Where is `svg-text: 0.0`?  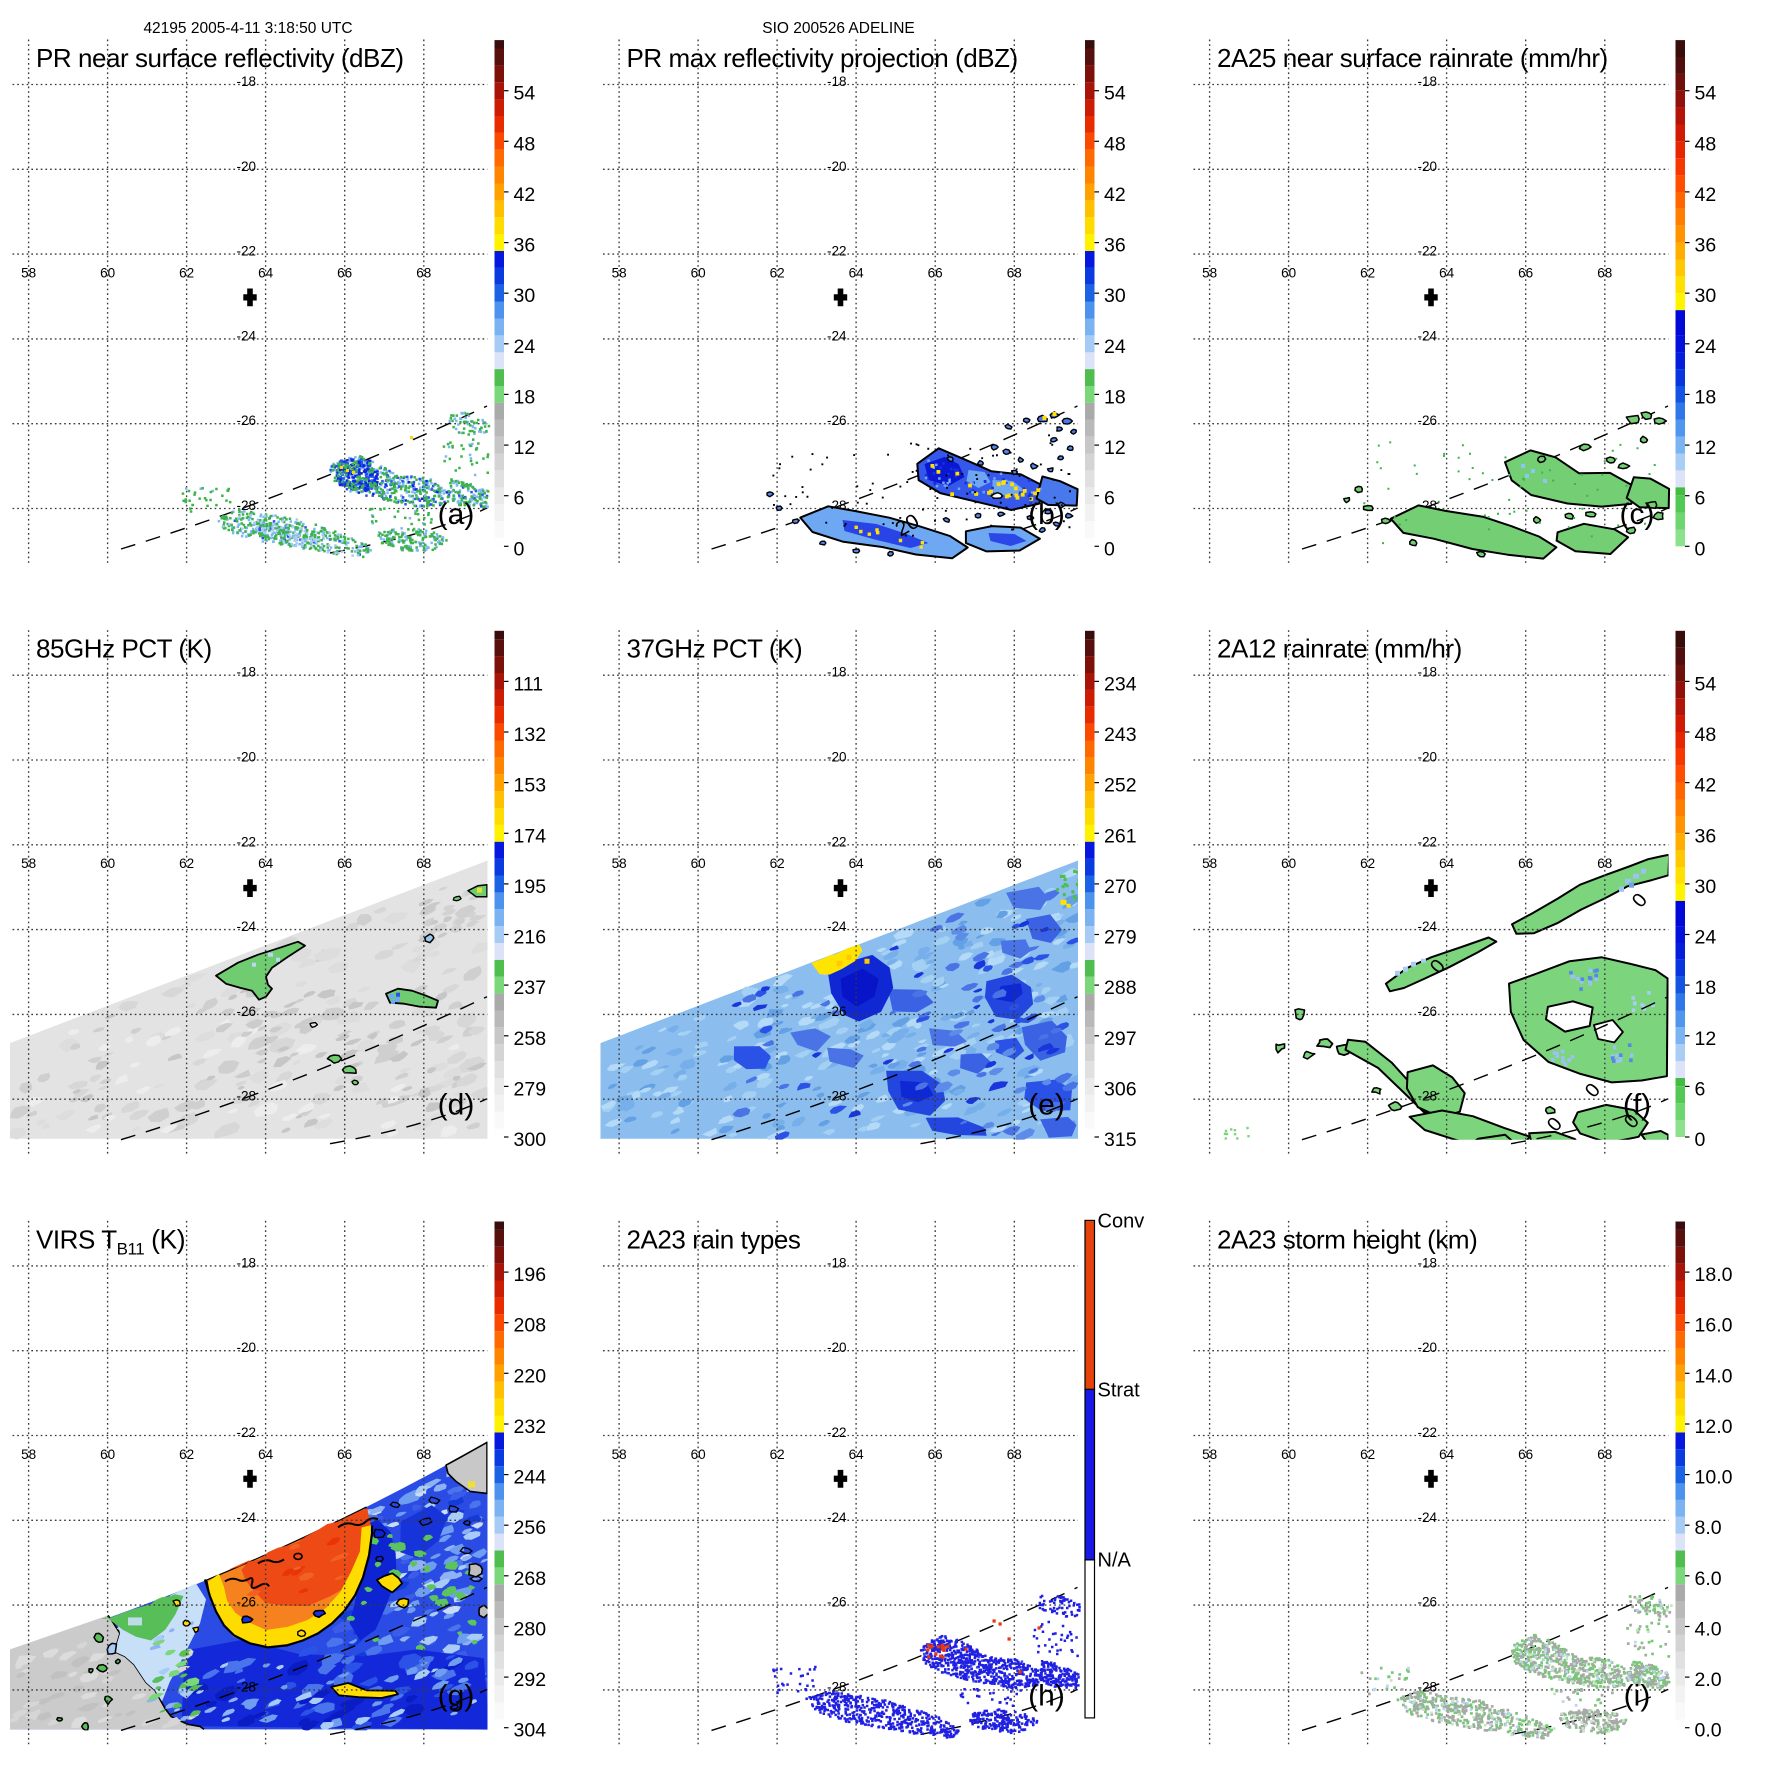 svg-text: 0.0 is located at coordinates (1708, 1731).